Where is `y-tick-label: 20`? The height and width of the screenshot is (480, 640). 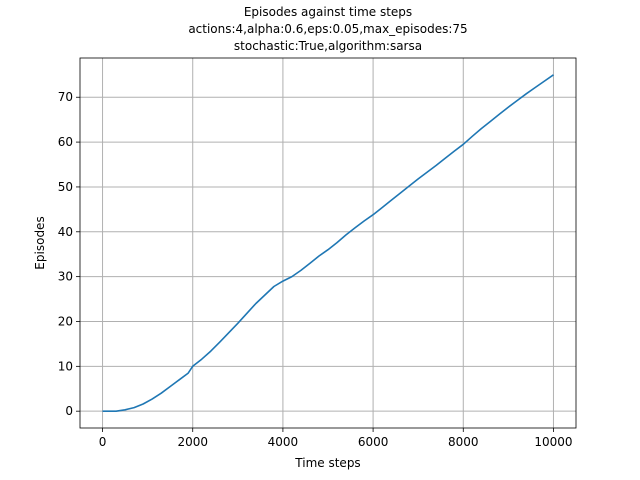
y-tick-label: 20 is located at coordinates (65, 321).